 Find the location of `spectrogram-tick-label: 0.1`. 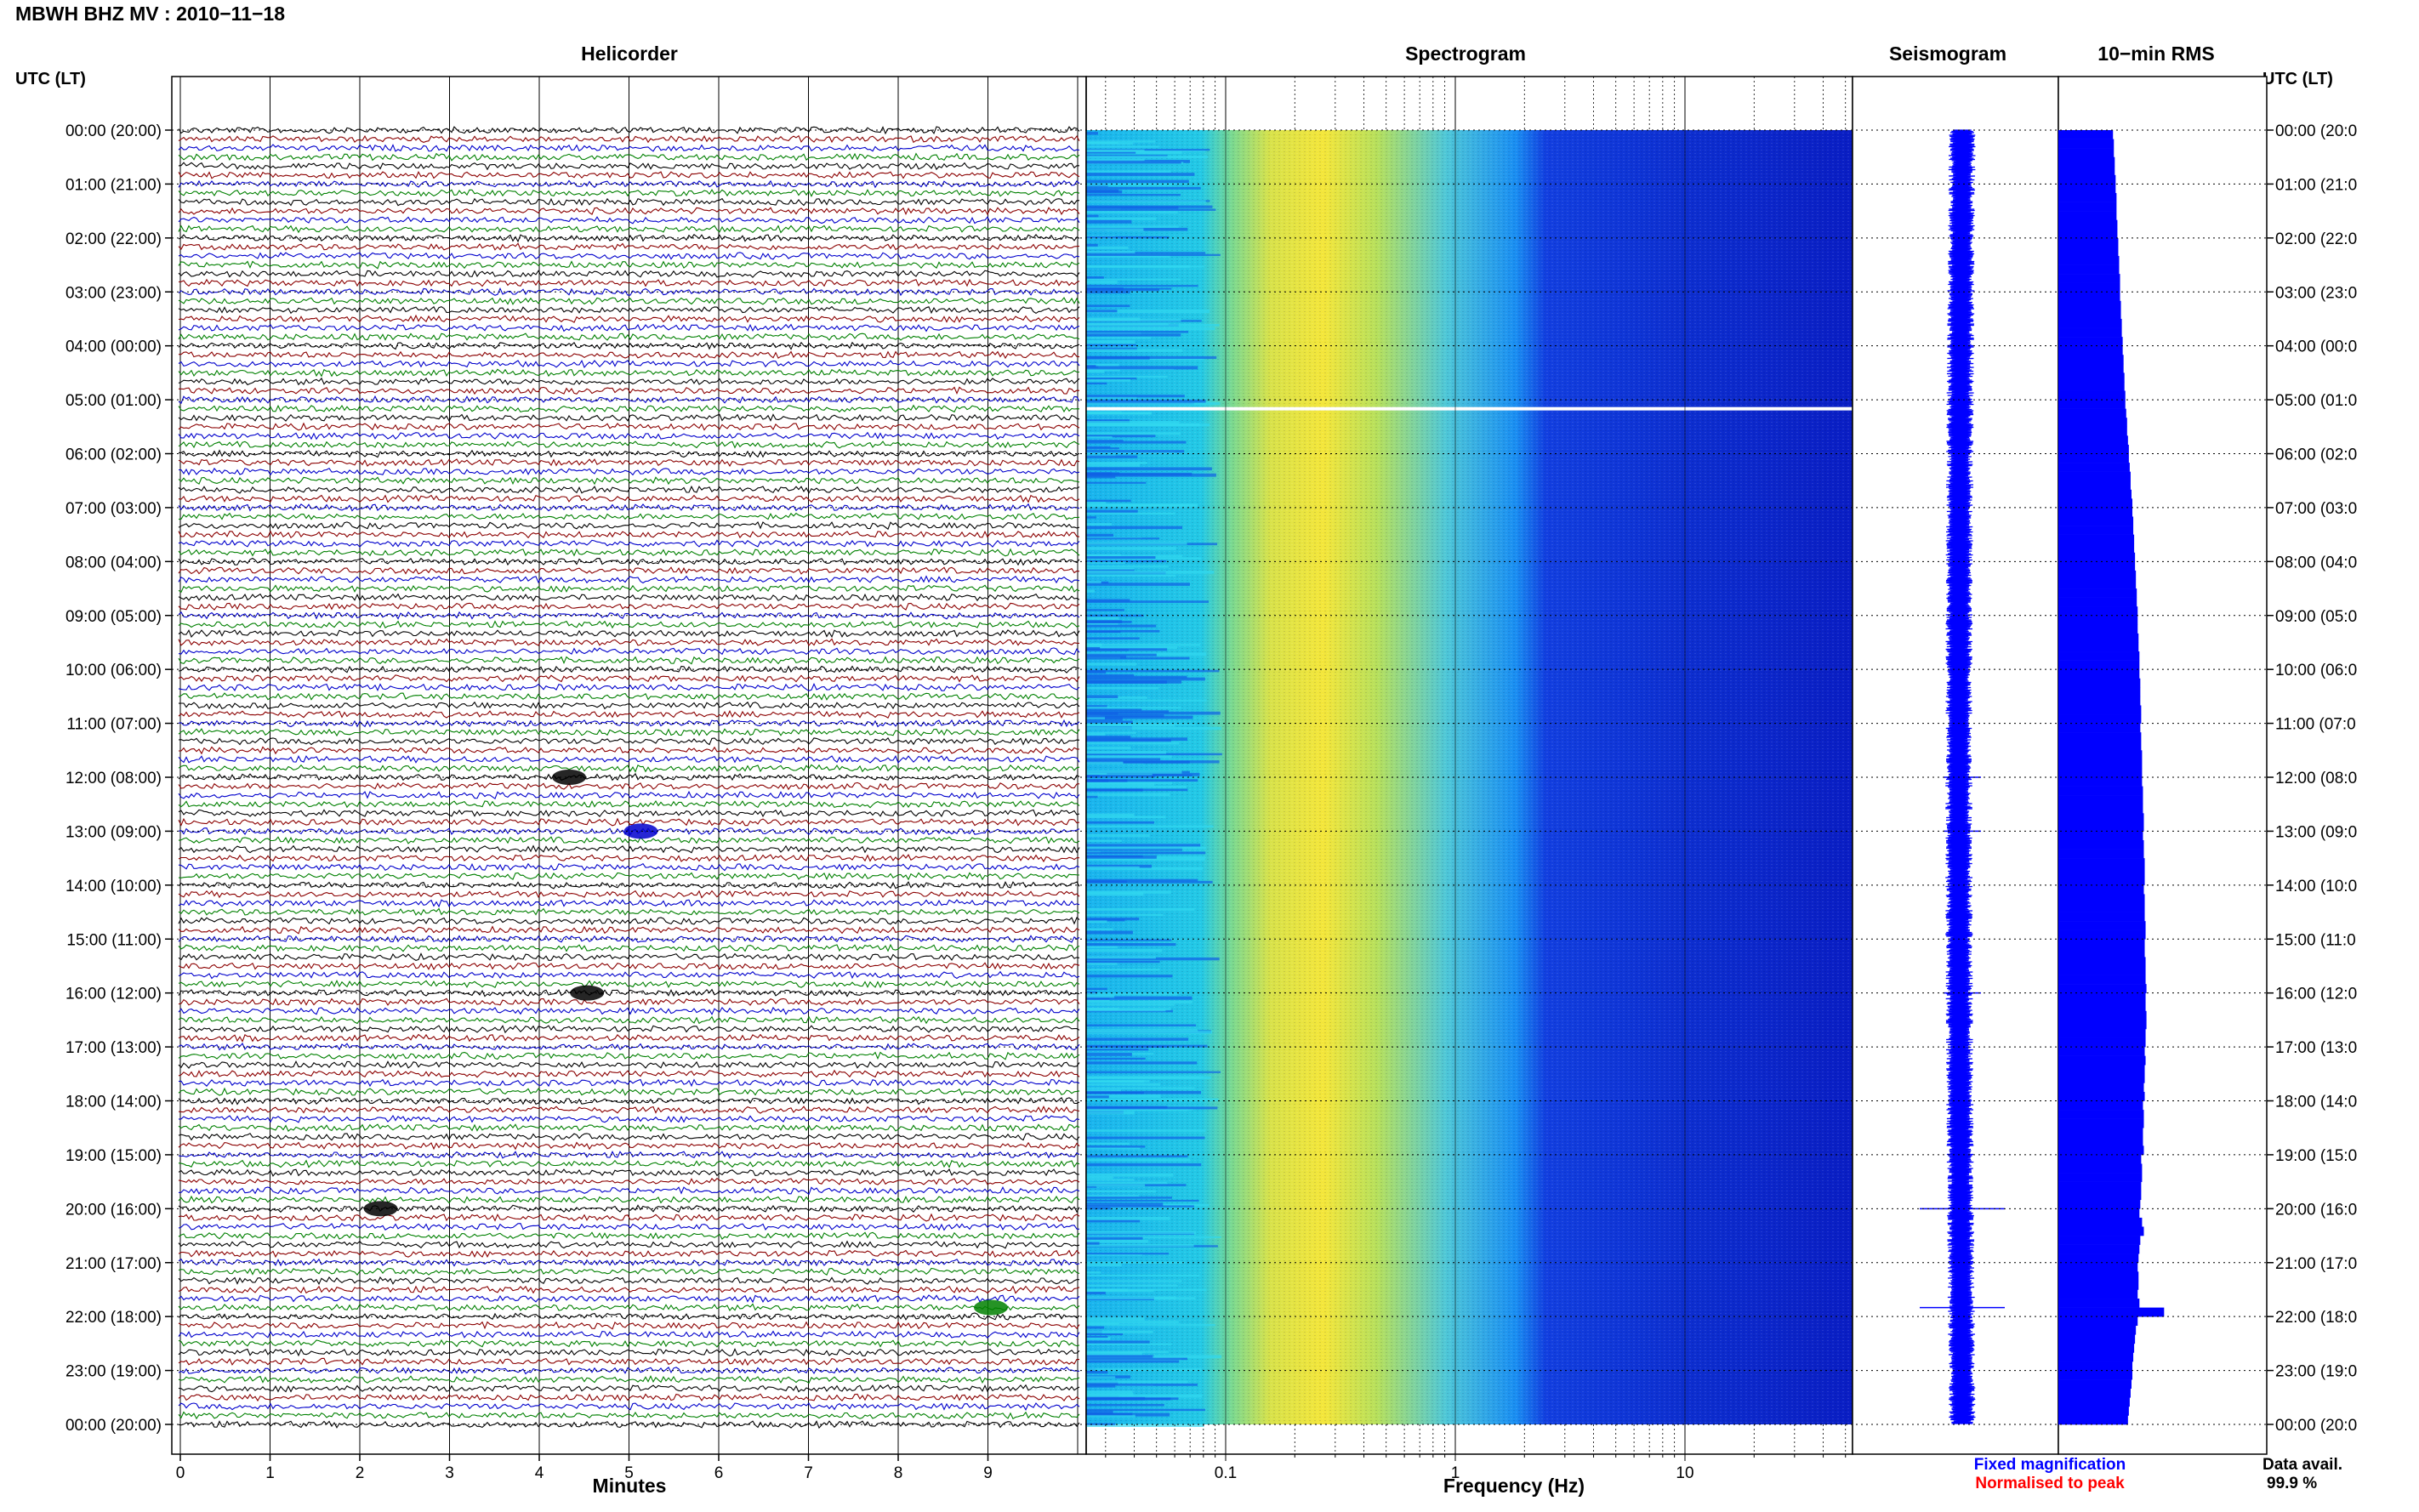

spectrogram-tick-label: 0.1 is located at coordinates (1226, 1473).